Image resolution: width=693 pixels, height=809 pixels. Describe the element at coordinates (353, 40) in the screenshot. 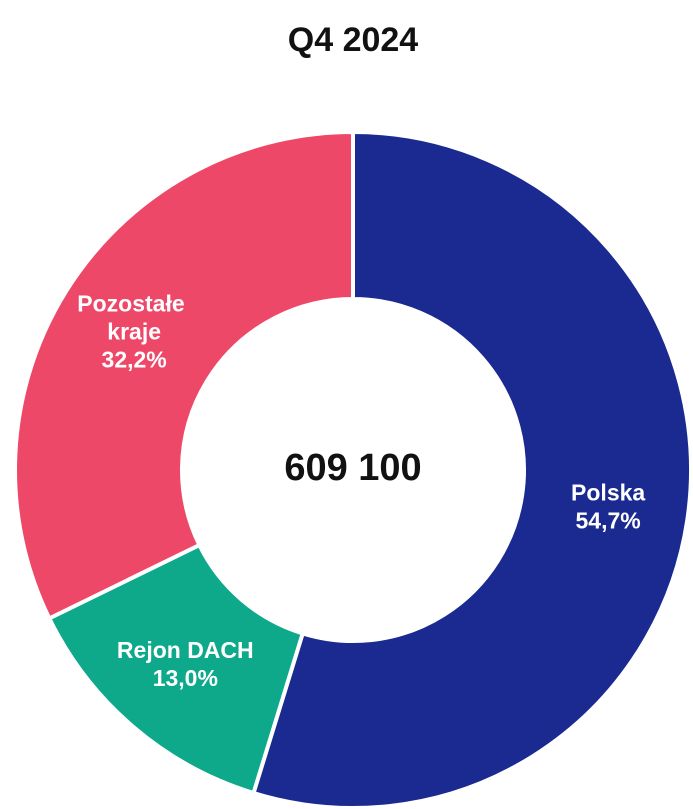

I see `chart-title: Q4 2024` at that location.